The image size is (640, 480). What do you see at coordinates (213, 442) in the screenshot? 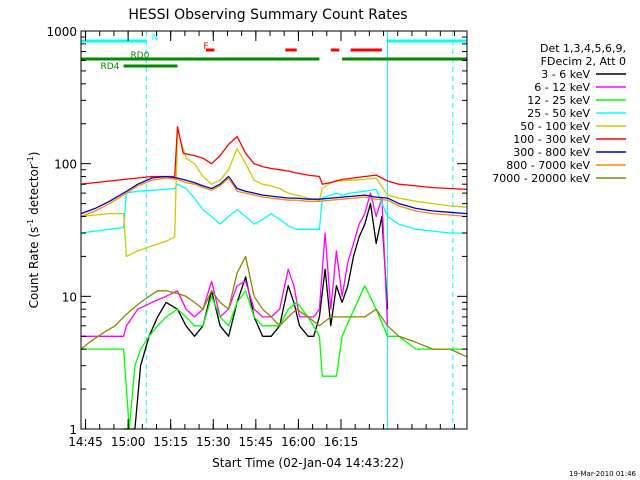
I see `x-tick-label-3: 15:30` at bounding box center [213, 442].